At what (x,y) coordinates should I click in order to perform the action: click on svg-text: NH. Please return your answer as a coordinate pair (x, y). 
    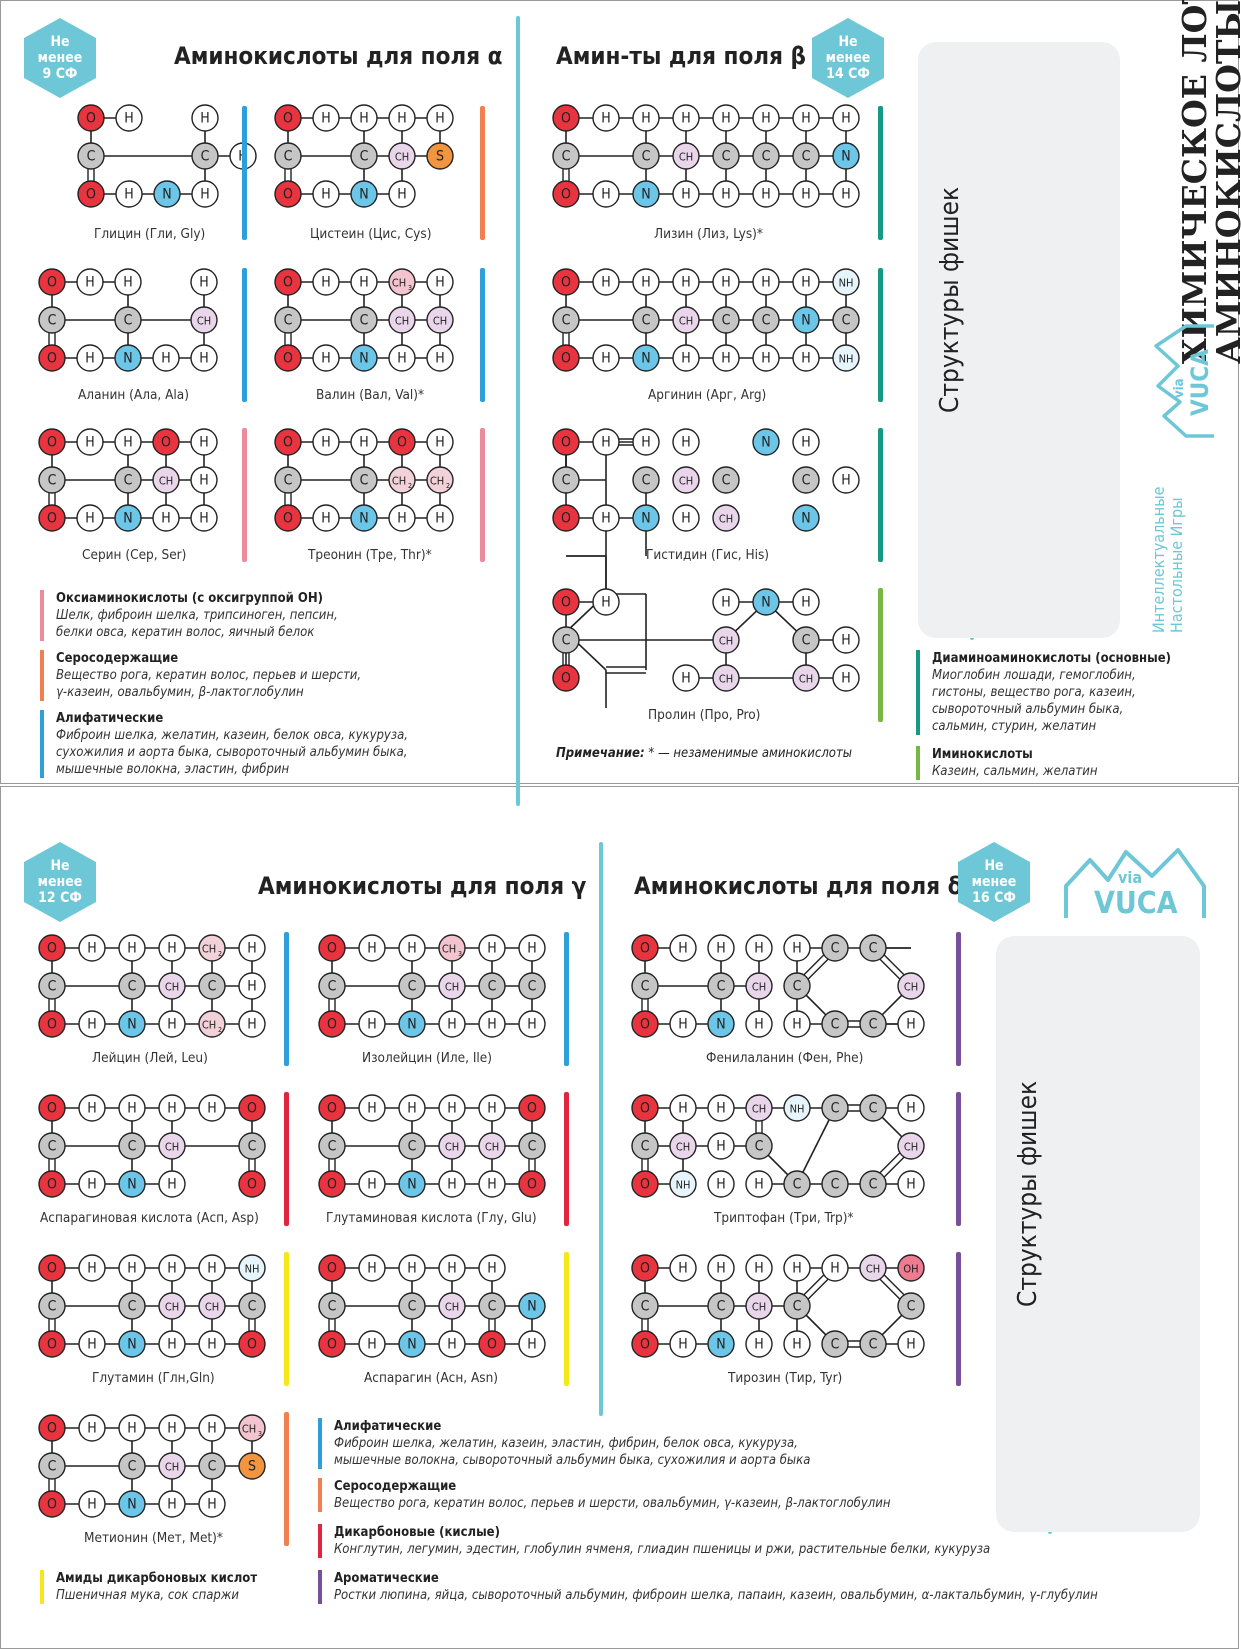
    Looking at the image, I should click on (683, 1185).